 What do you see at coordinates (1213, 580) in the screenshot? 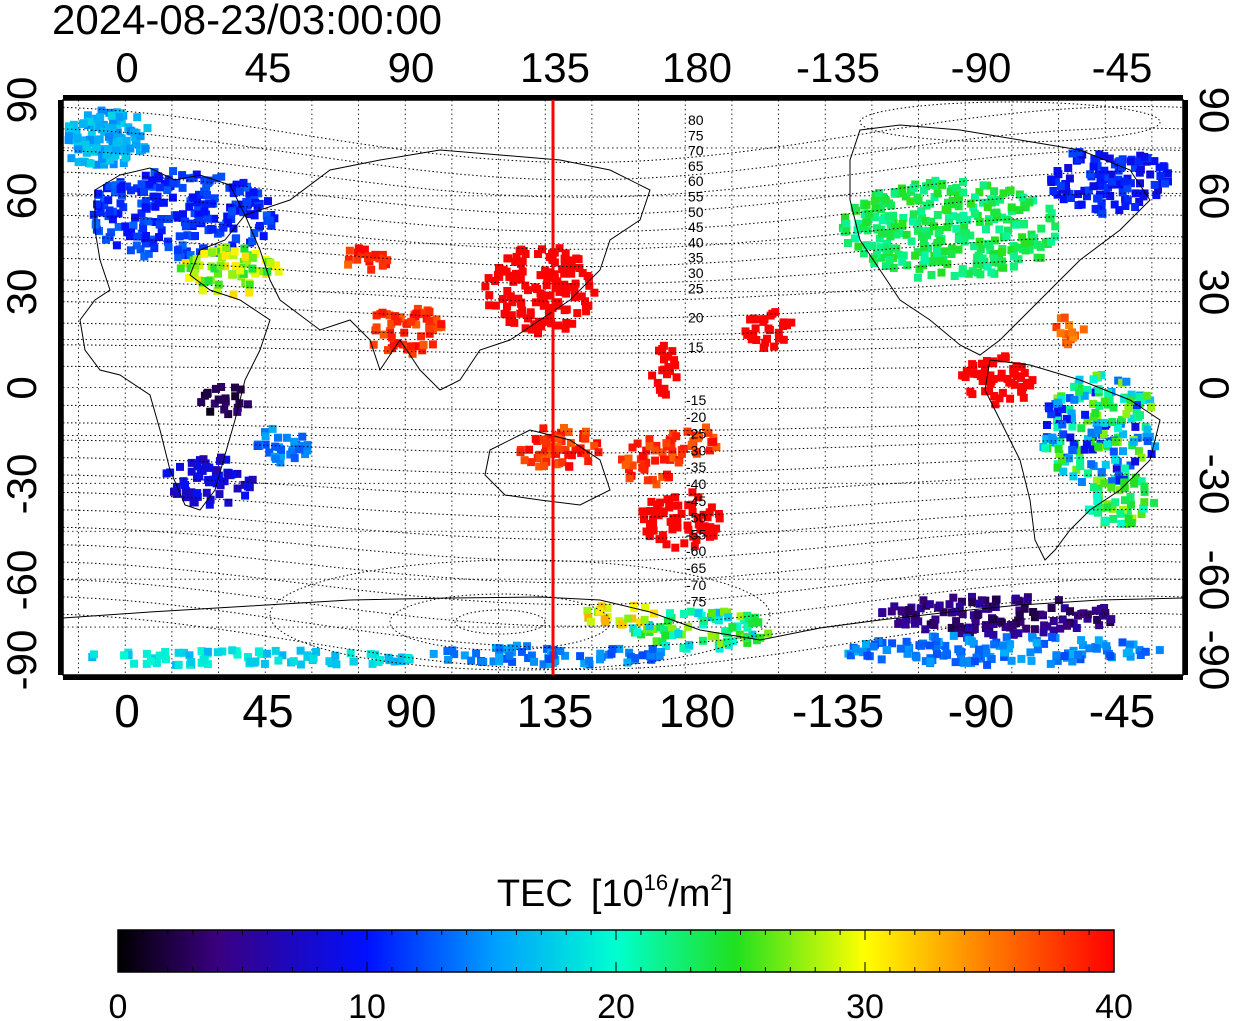
I see `right-tick: -60` at bounding box center [1213, 580].